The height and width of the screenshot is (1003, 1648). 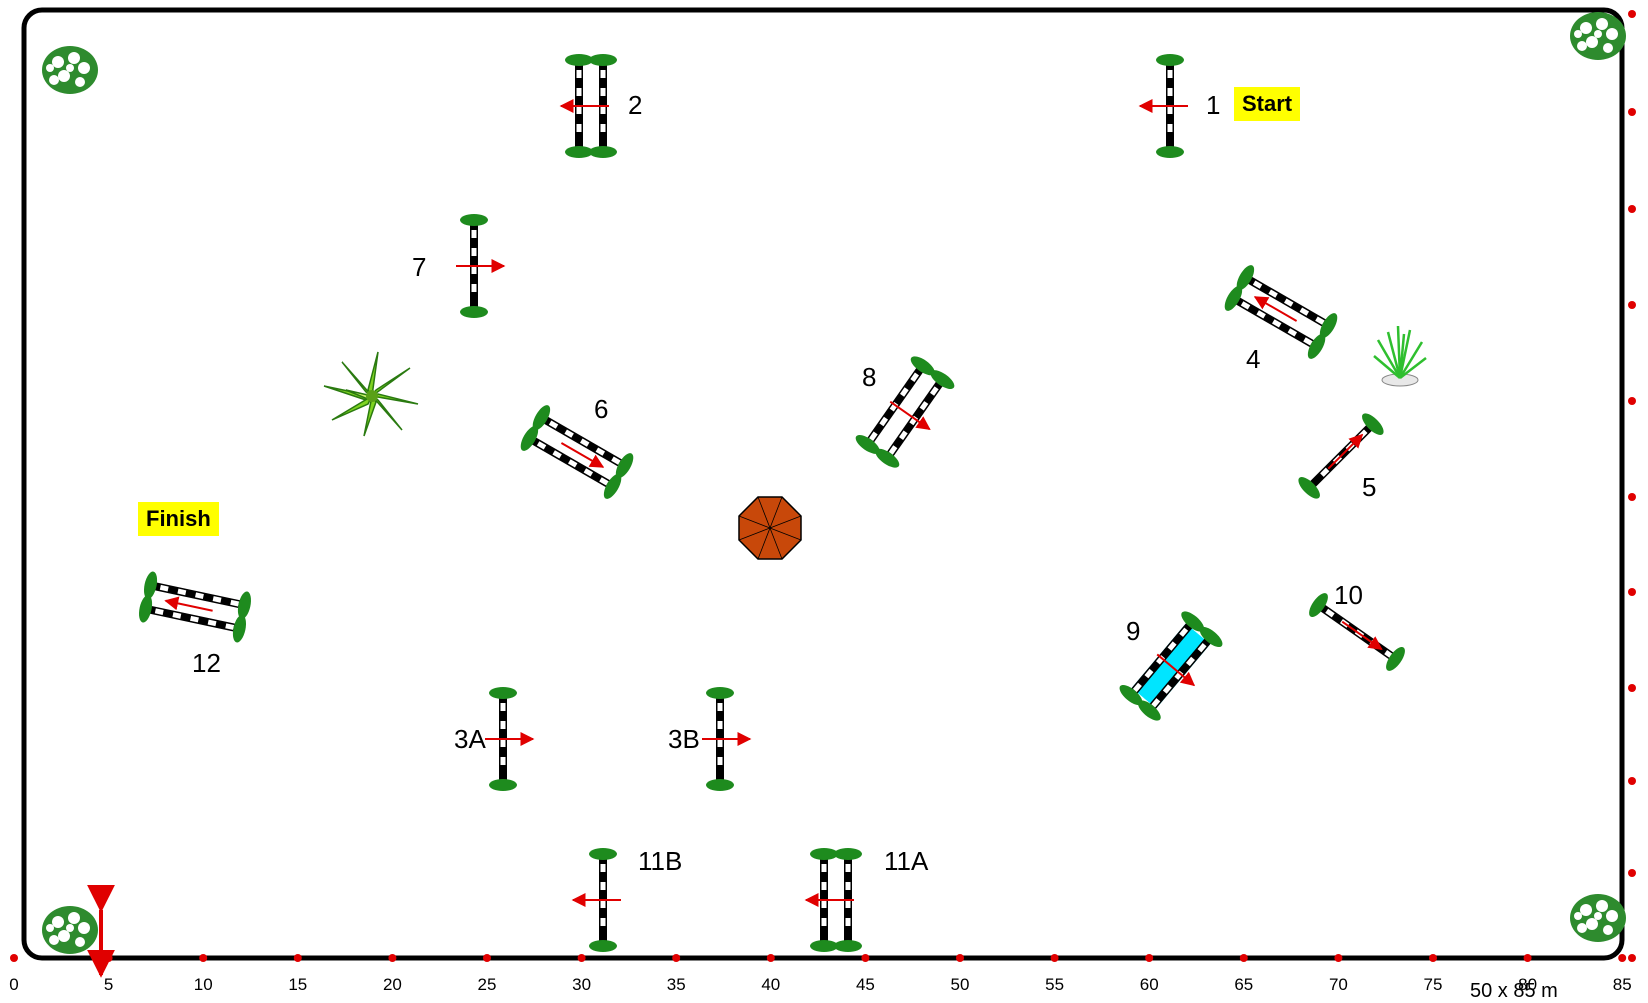 I want to click on obstacle-fence-11a, so click(x=833, y=900).